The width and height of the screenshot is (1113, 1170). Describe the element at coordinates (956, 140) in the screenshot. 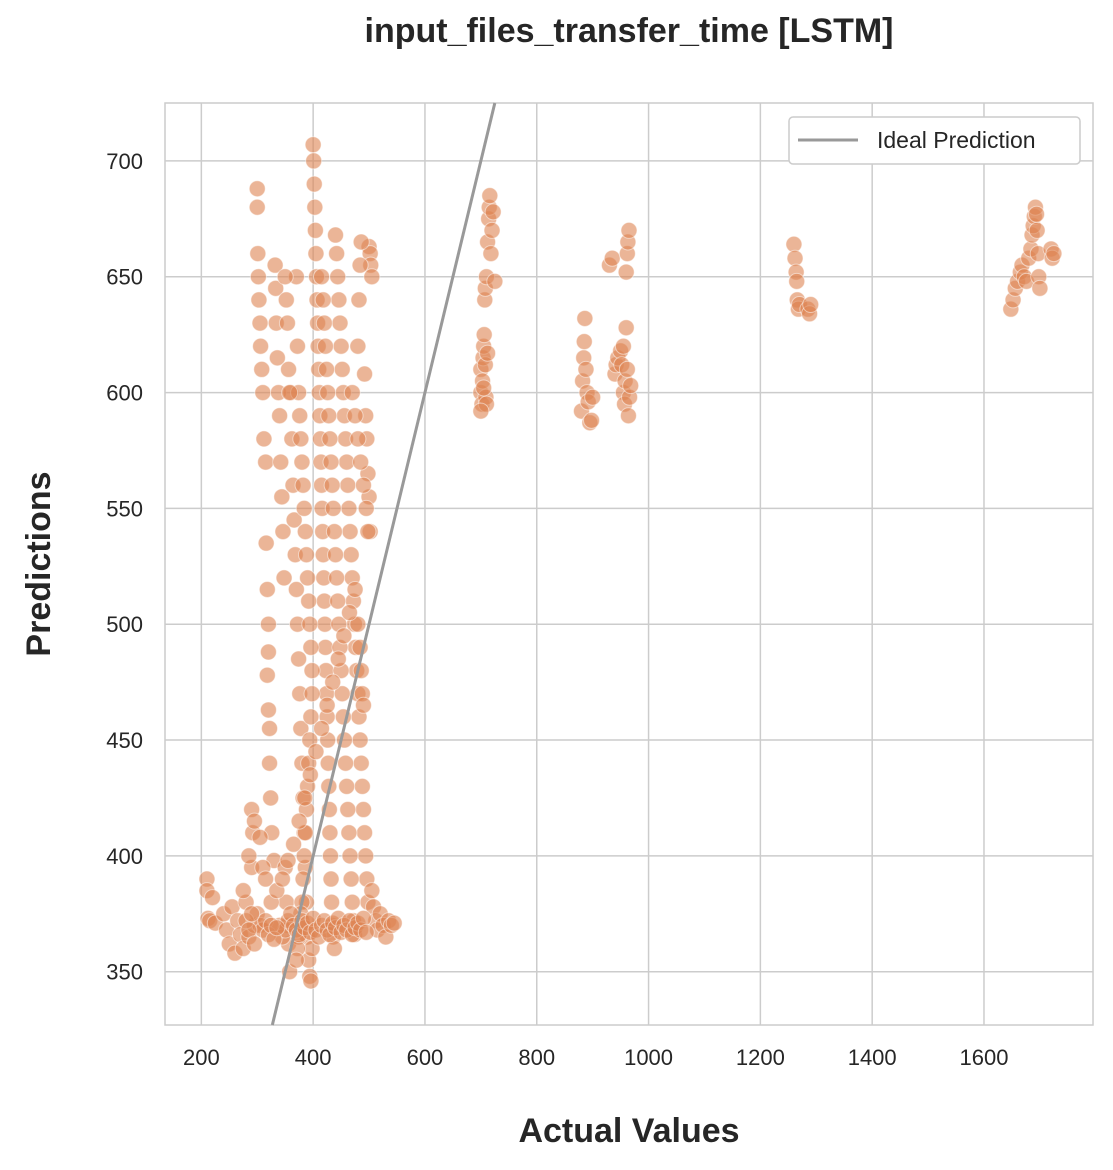

I see `legend-entry-ideal-prediction: Ideal Prediction` at that location.